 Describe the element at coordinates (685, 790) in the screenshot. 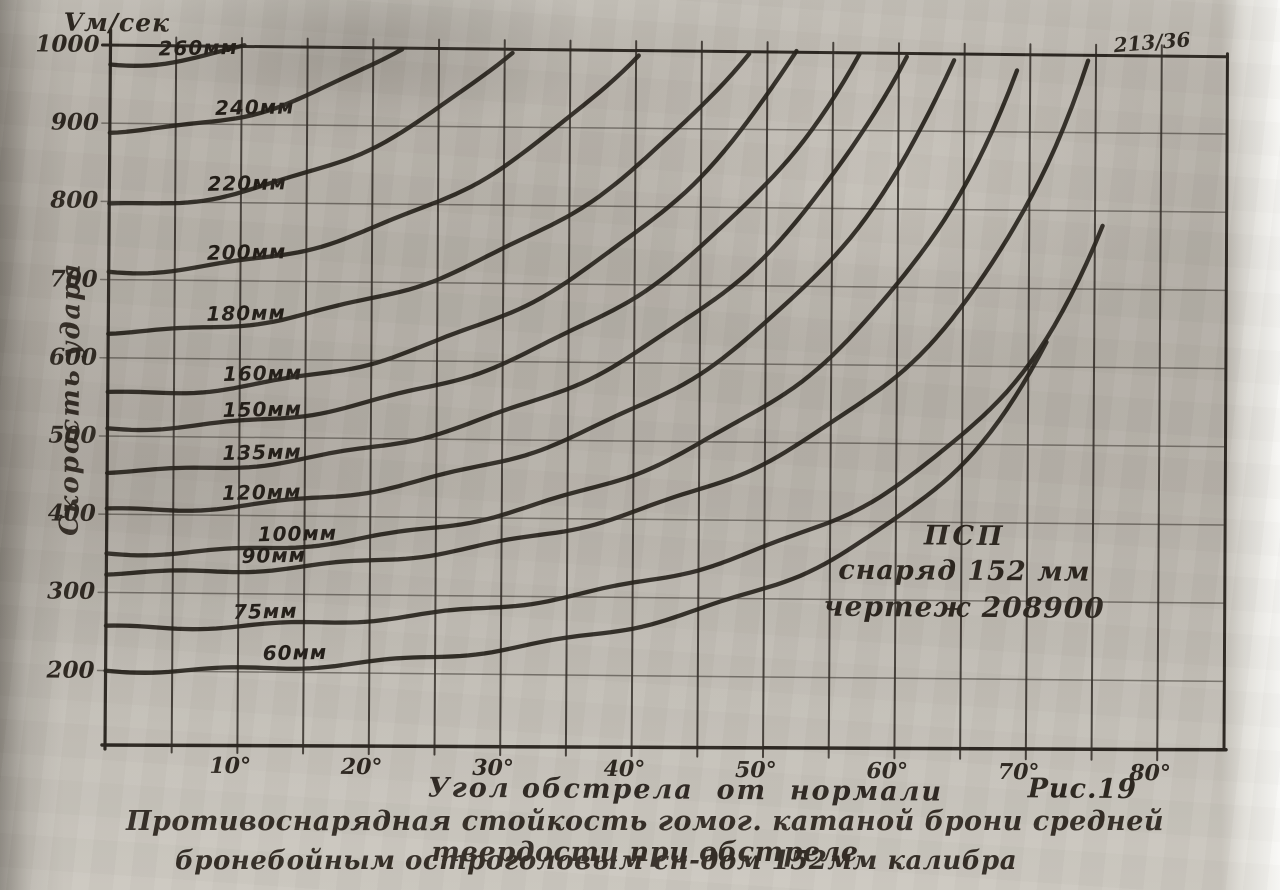

I see `x-axis-title: Угол обстрела от нормали` at that location.